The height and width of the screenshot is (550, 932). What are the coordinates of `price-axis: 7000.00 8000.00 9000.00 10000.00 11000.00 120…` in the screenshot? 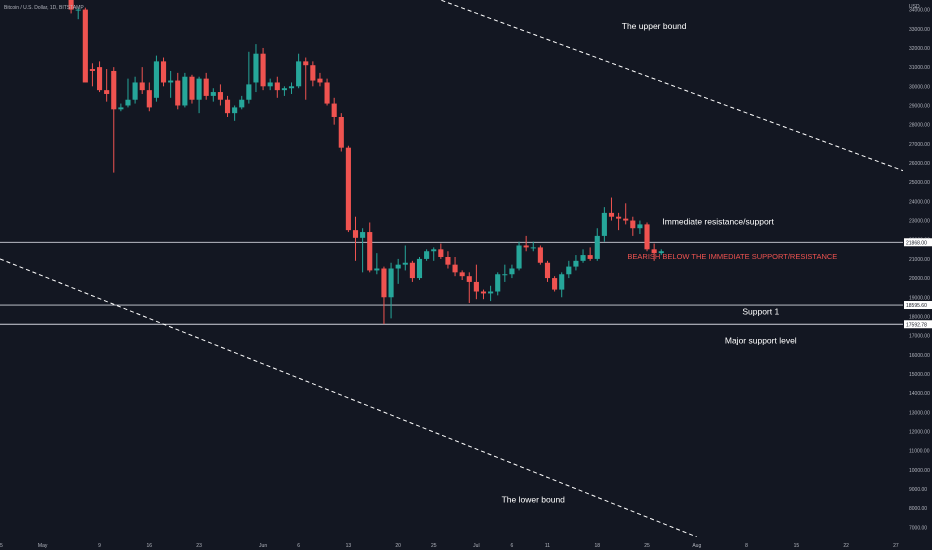 It's located at (917, 275).